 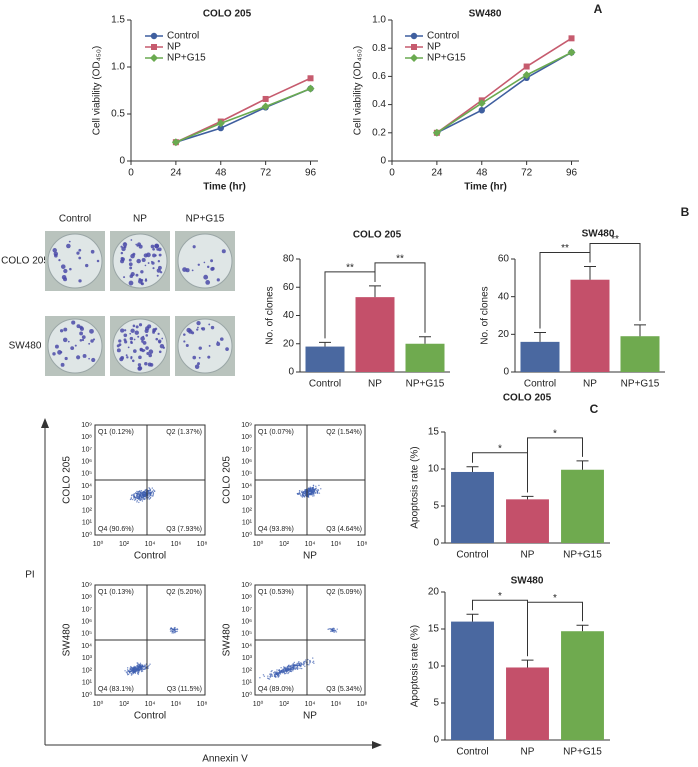 What do you see at coordinates (25, 346) in the screenshot?
I see `row-label: SW480` at bounding box center [25, 346].